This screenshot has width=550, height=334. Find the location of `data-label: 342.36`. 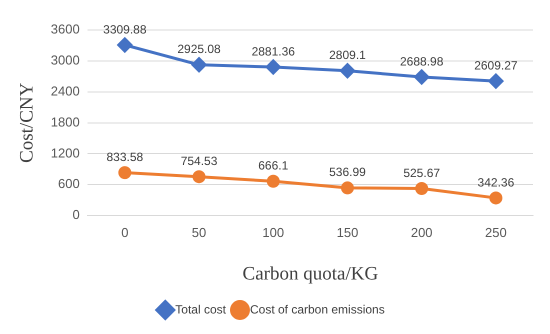

data-label: 342.36 is located at coordinates (496, 182).